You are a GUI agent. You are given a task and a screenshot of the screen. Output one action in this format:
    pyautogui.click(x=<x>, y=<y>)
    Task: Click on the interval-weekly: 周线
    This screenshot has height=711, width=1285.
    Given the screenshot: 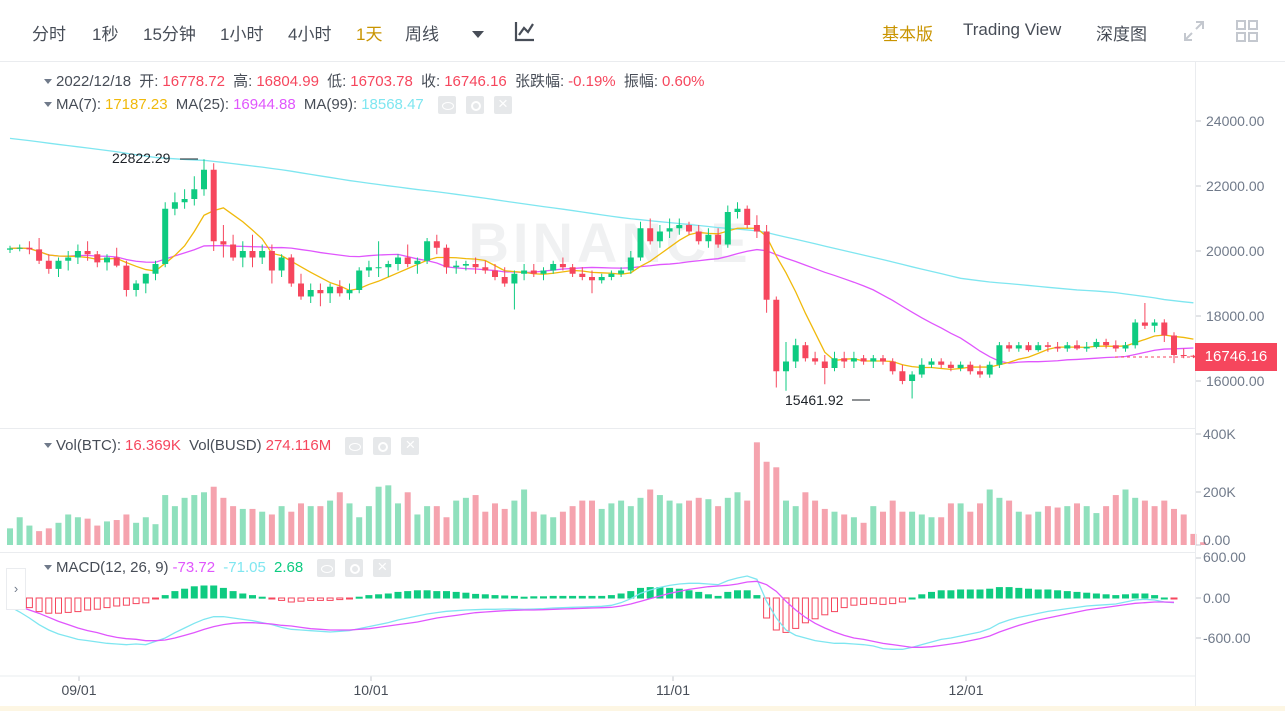 What is the action you would take?
    pyautogui.click(x=422, y=34)
    